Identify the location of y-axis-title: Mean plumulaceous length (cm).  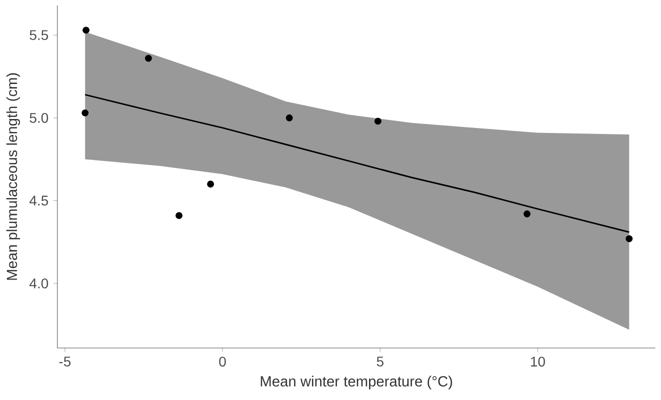
(13, 176).